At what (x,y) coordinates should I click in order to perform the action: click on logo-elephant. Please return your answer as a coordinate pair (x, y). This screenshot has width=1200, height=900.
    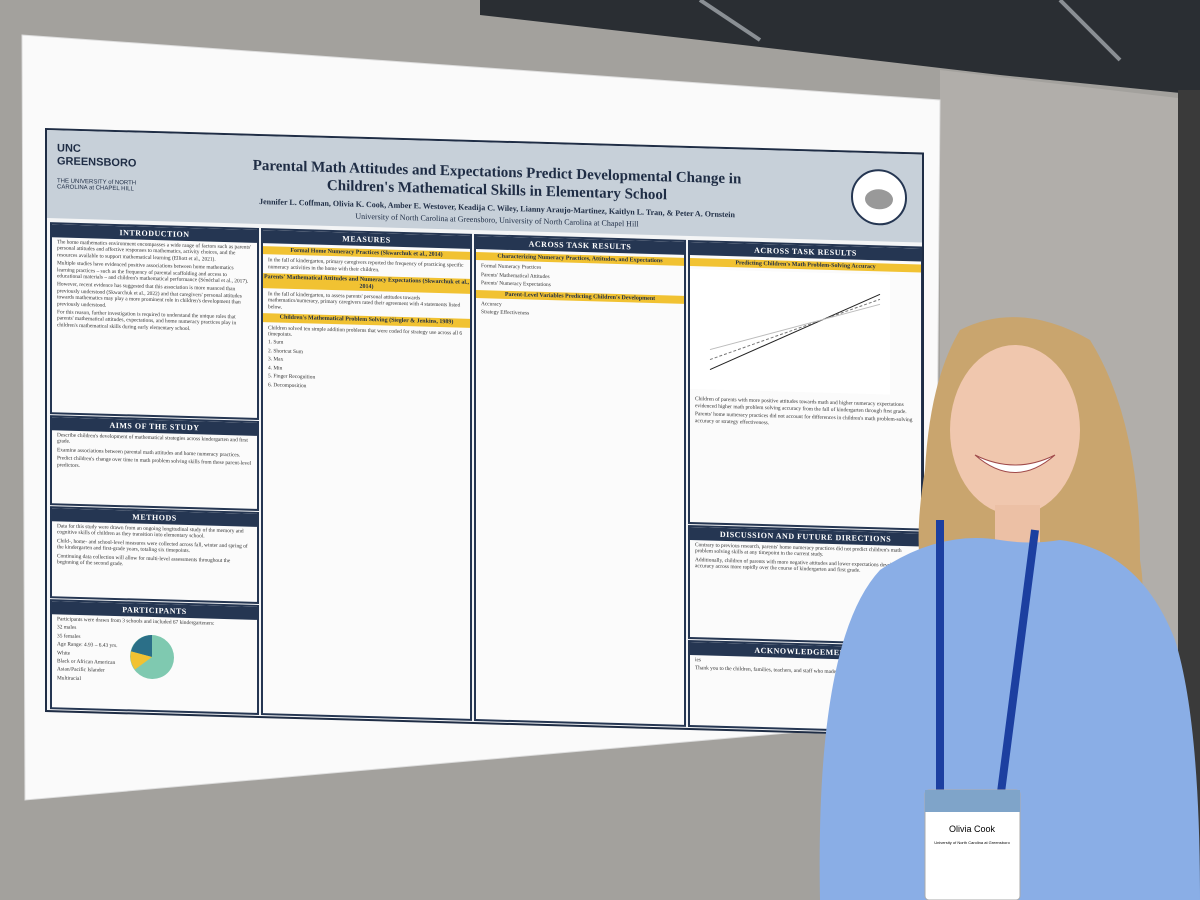
    Looking at the image, I should click on (879, 199).